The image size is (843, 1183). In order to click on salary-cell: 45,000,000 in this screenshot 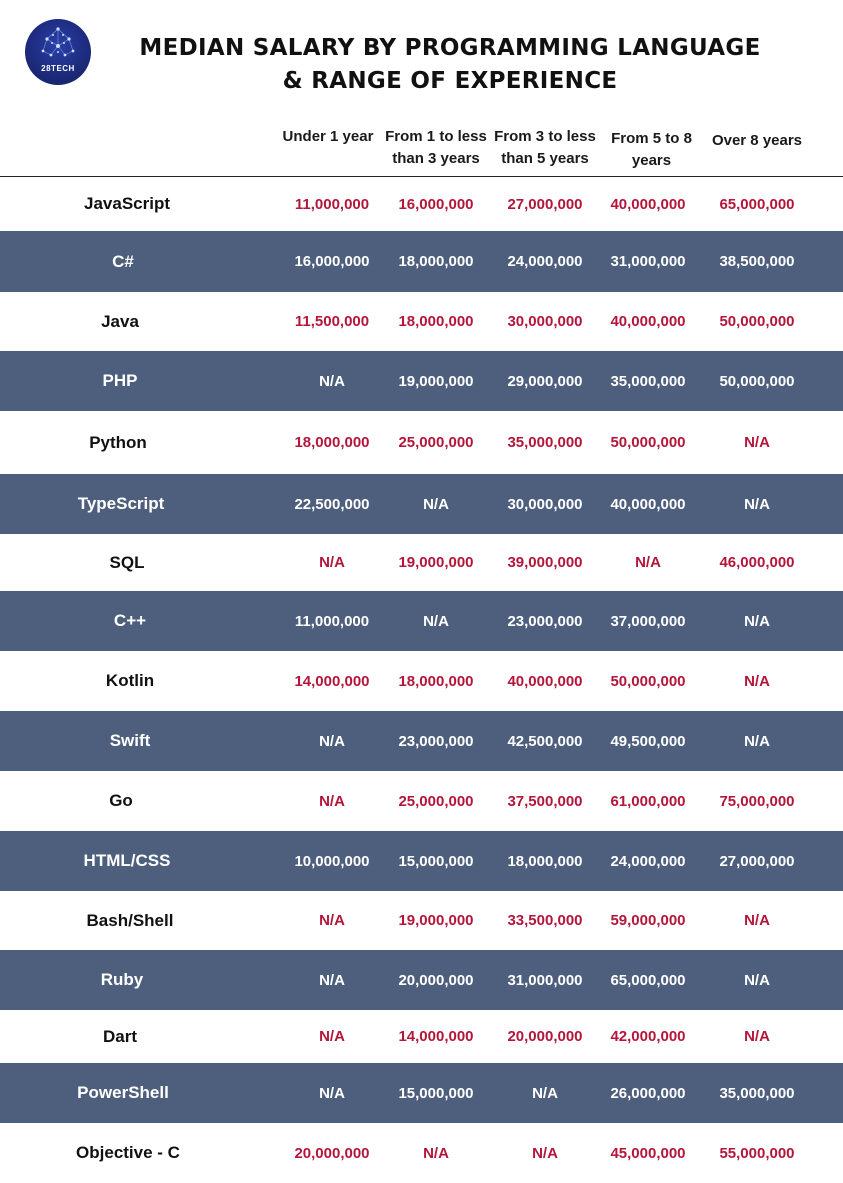, I will do `click(648, 1153)`.